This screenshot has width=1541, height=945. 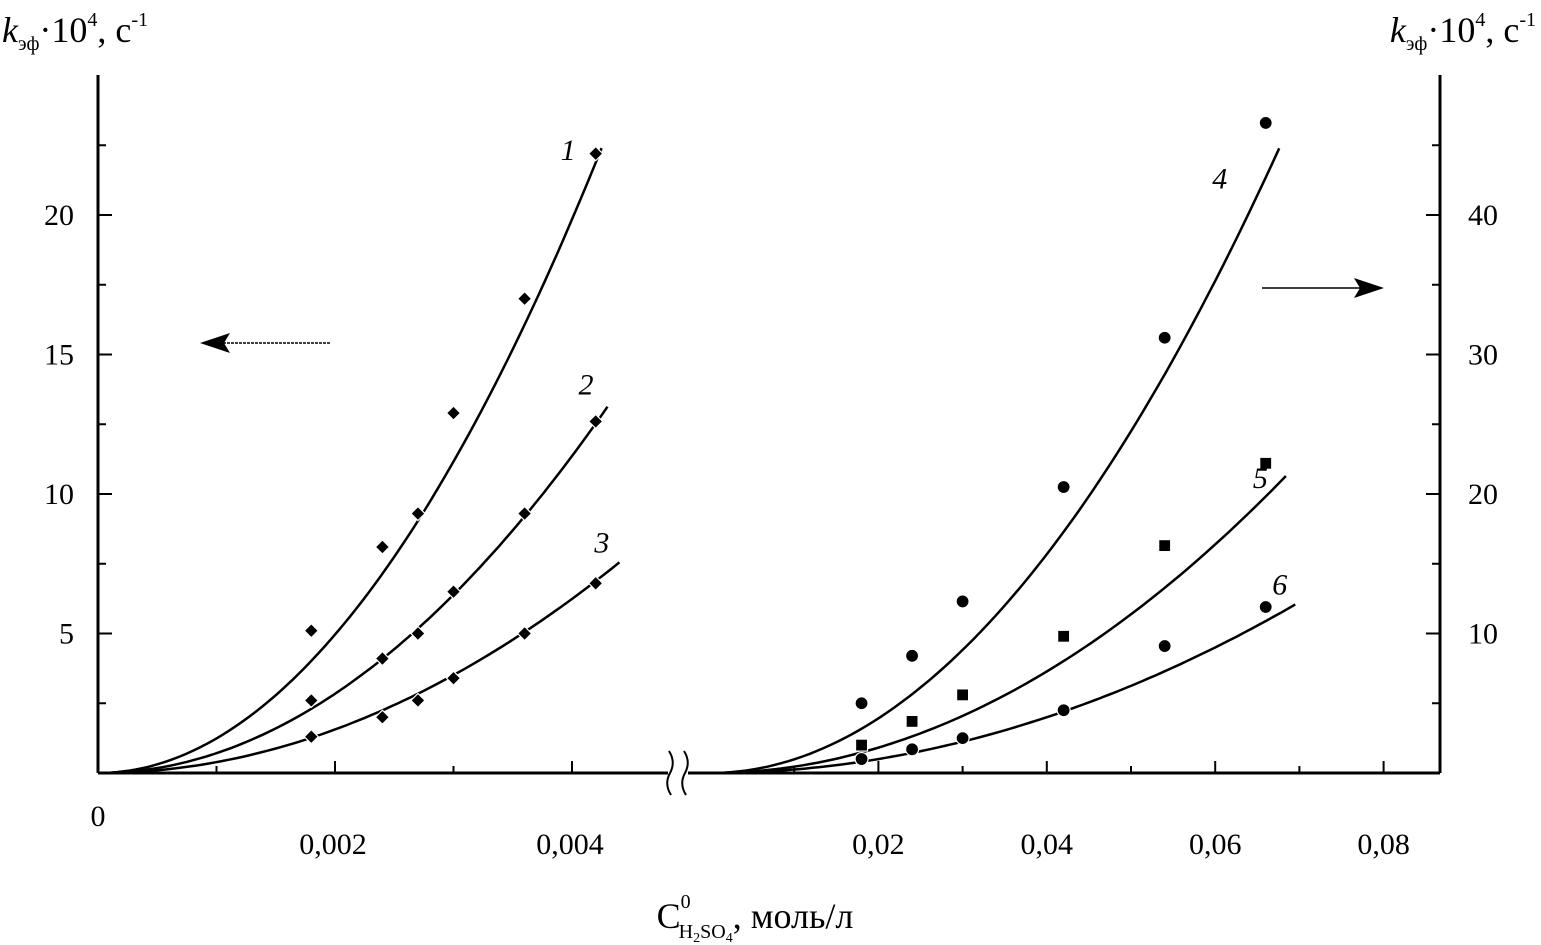 What do you see at coordinates (568, 150) in the screenshot?
I see `curve-label-1: 1` at bounding box center [568, 150].